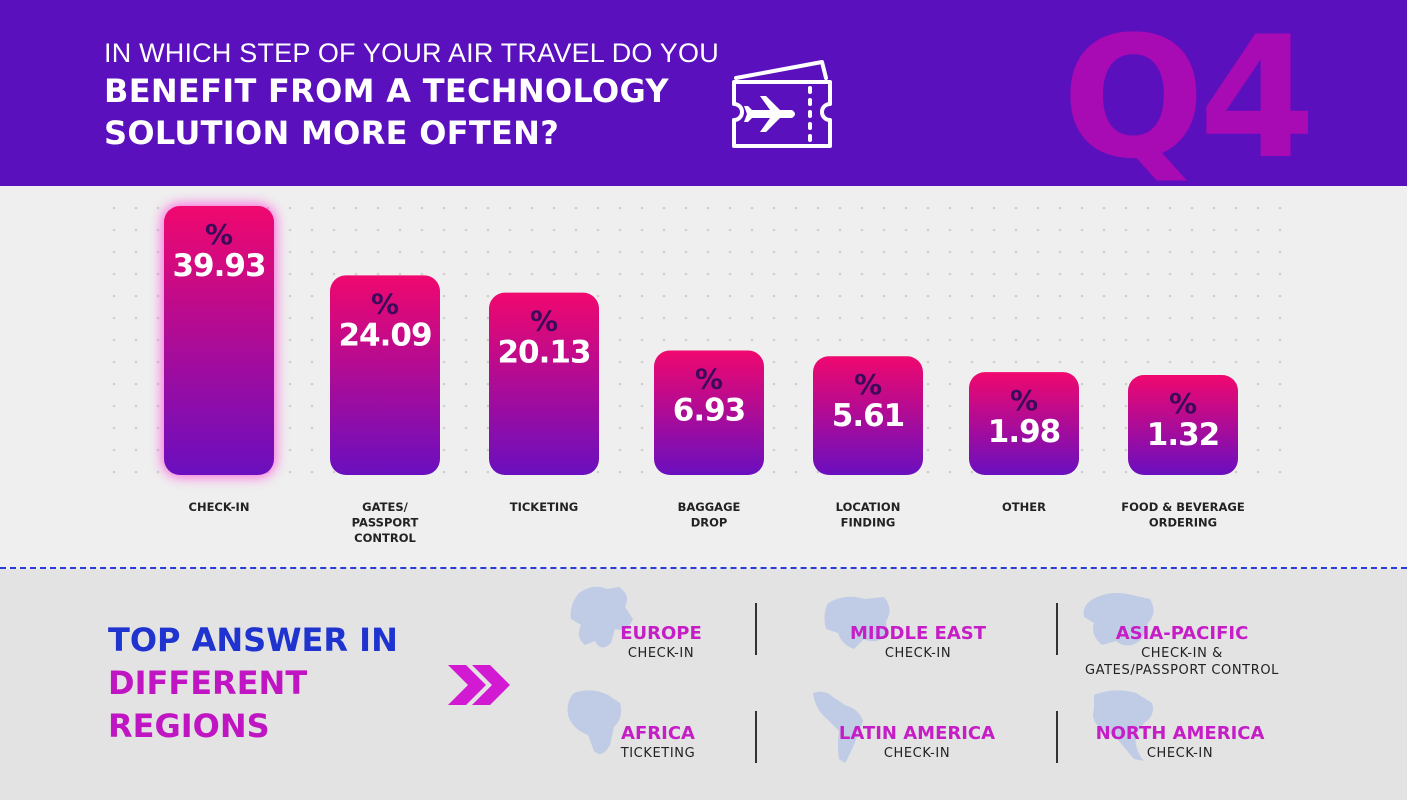 This screenshot has width=1407, height=800. I want to click on category-label: FINDING, so click(868, 523).